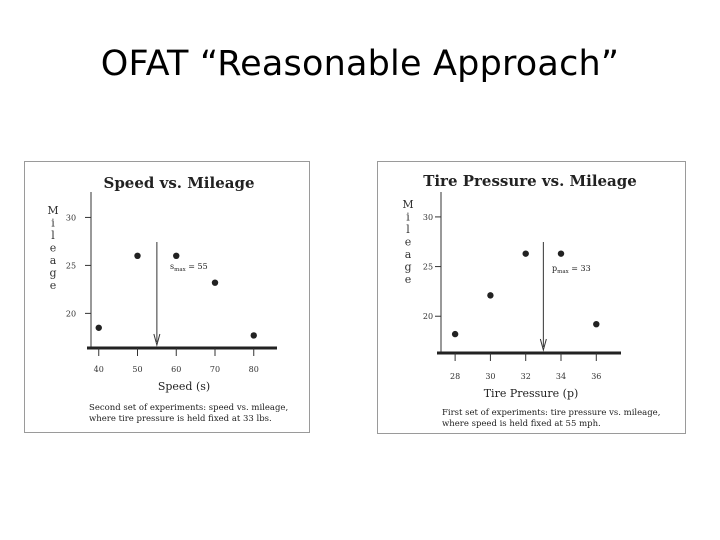  I want to click on x-tick-label: 34, so click(561, 376).